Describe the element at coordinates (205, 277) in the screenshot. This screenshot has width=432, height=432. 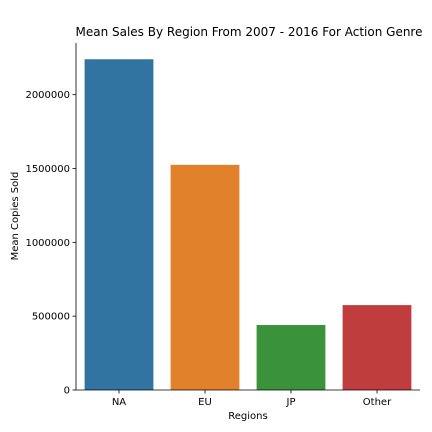
I see `bar-eu` at that location.